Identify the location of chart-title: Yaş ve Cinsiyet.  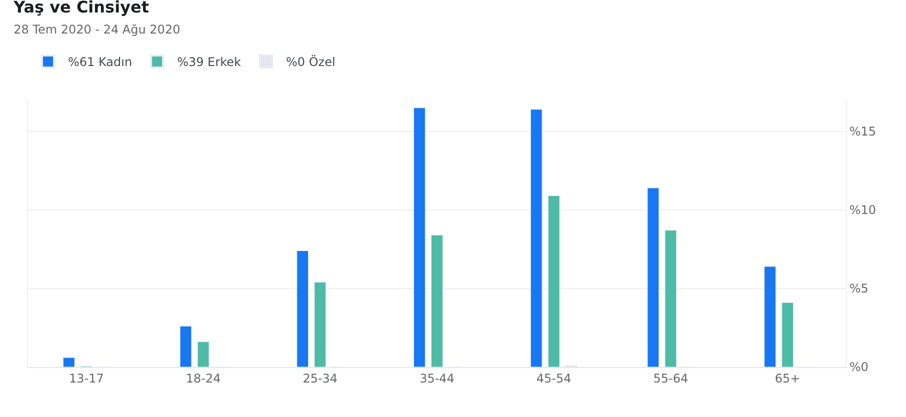
(81, 8).